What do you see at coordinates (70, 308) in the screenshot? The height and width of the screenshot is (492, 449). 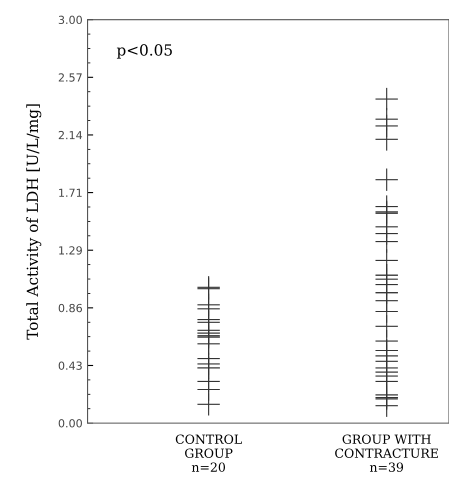 I see `y-tick-label: 0.86` at bounding box center [70, 308].